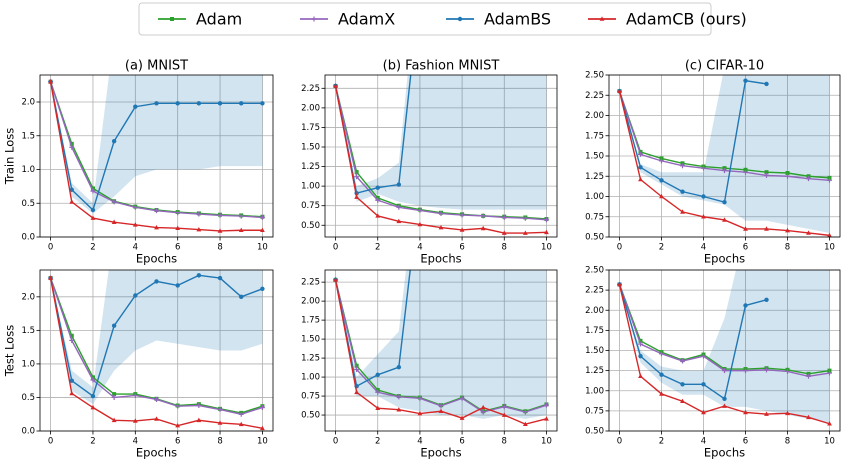  What do you see at coordinates (28, 136) in the screenshot?
I see `y-tick-label: 1.5` at bounding box center [28, 136].